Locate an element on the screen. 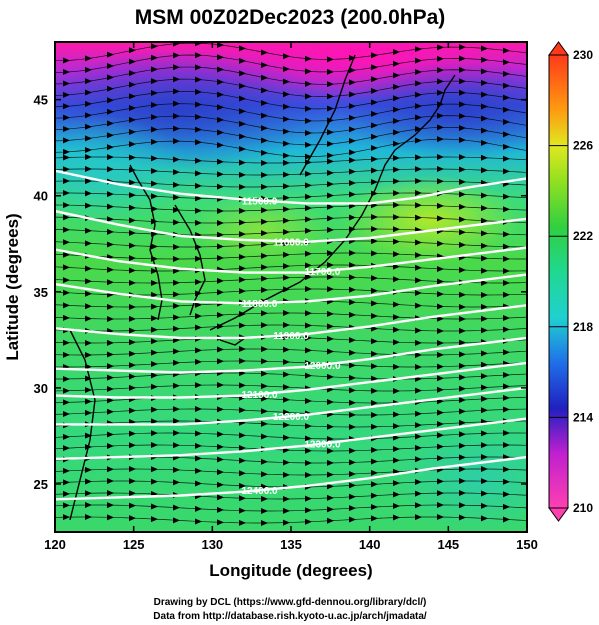  y-tick-label: 45 is located at coordinates (41, 100).